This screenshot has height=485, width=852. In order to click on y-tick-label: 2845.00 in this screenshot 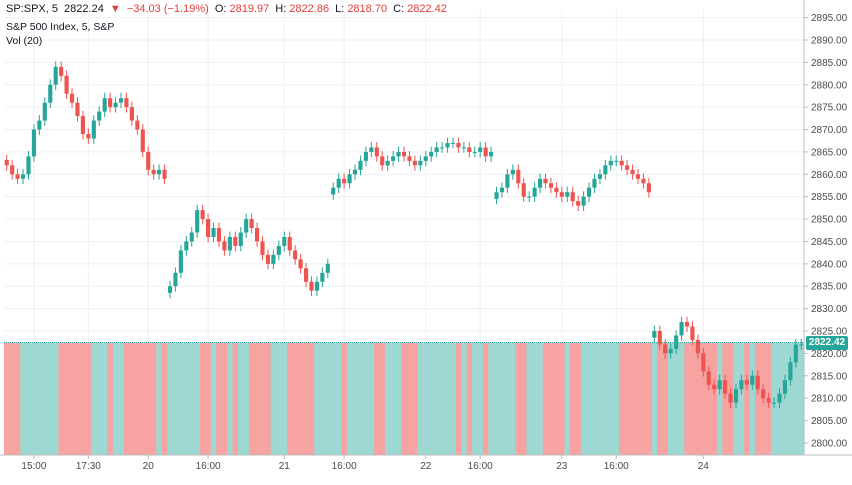, I will do `click(829, 242)`.